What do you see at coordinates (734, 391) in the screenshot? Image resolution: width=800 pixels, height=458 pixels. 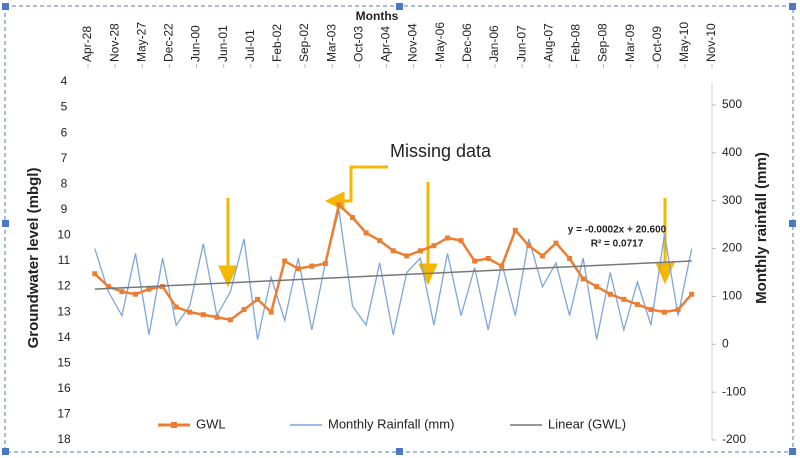 I see `y2-tick-label: -100` at bounding box center [734, 391].